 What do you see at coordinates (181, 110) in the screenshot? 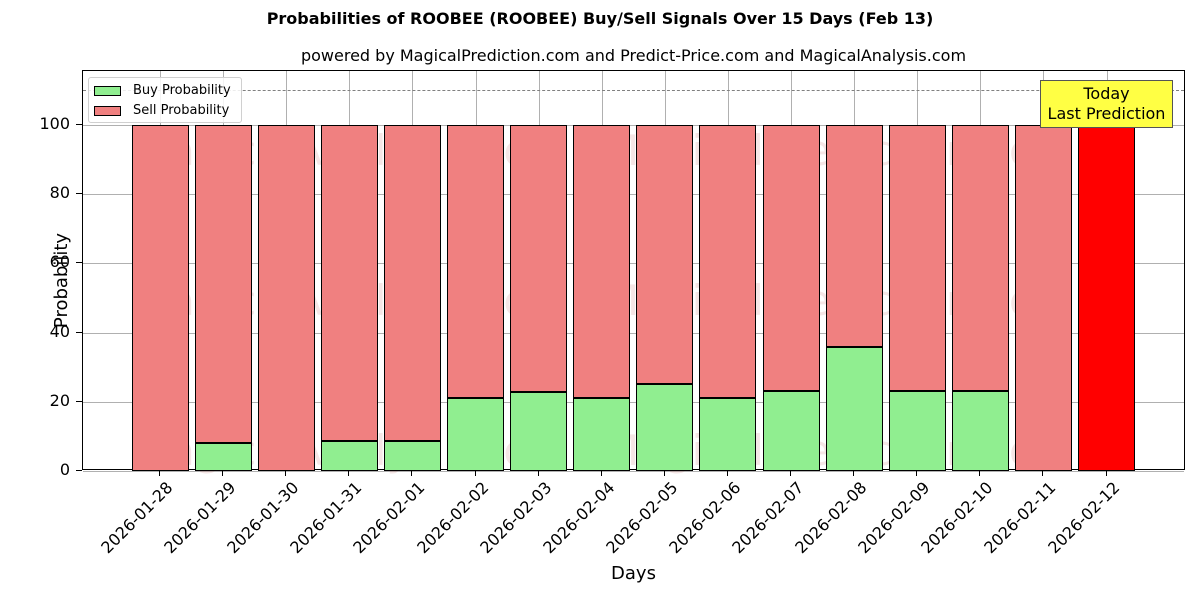
I see `legend-label-sell: Sell Probability` at bounding box center [181, 110].